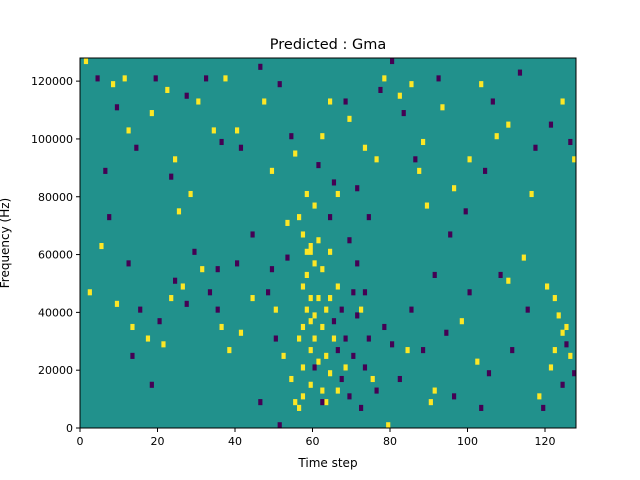 The height and width of the screenshot is (480, 640). I want to click on y-tick-label: 20000, so click(55, 370).